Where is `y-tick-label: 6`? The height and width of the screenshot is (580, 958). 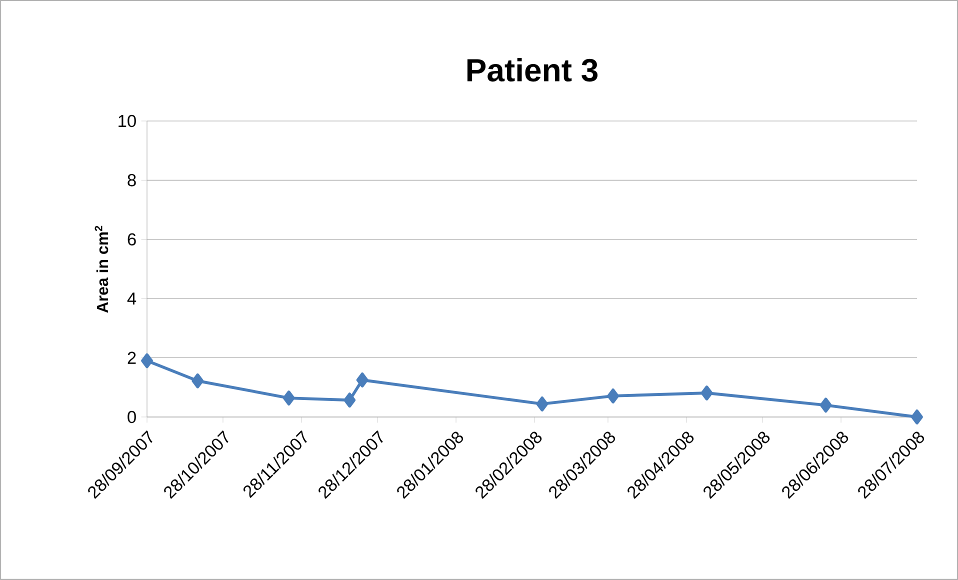 y-tick-label: 6 is located at coordinates (132, 239).